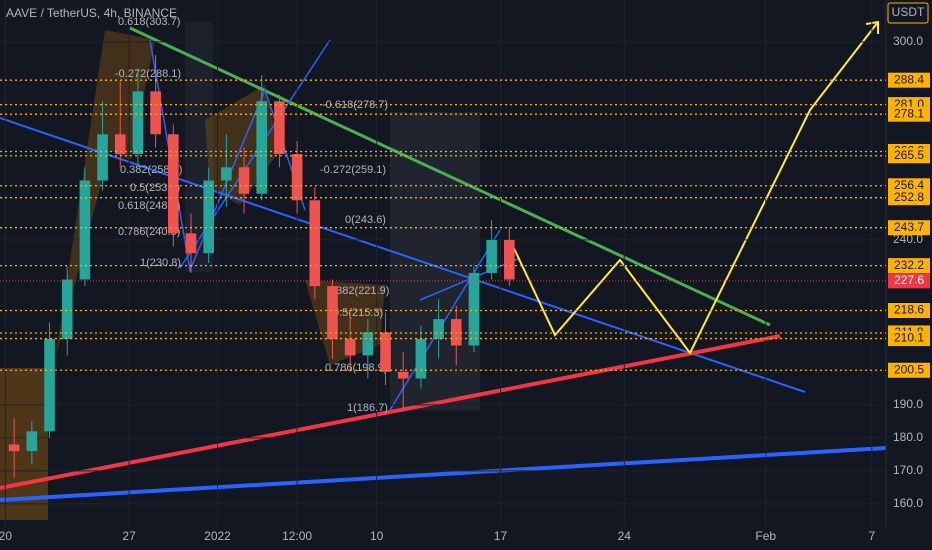 This screenshot has width=932, height=550. I want to click on x-tick-label: Feb, so click(765, 536).